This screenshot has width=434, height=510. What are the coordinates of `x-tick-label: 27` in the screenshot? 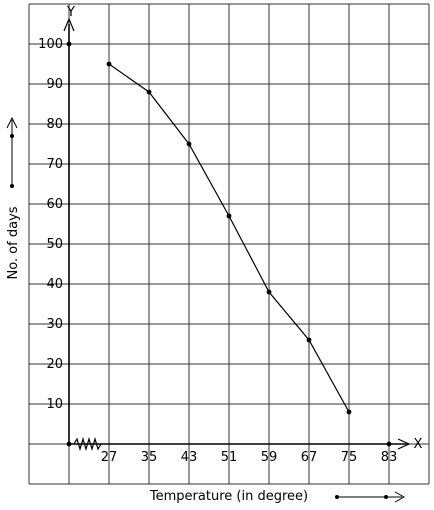 It's located at (109, 457).